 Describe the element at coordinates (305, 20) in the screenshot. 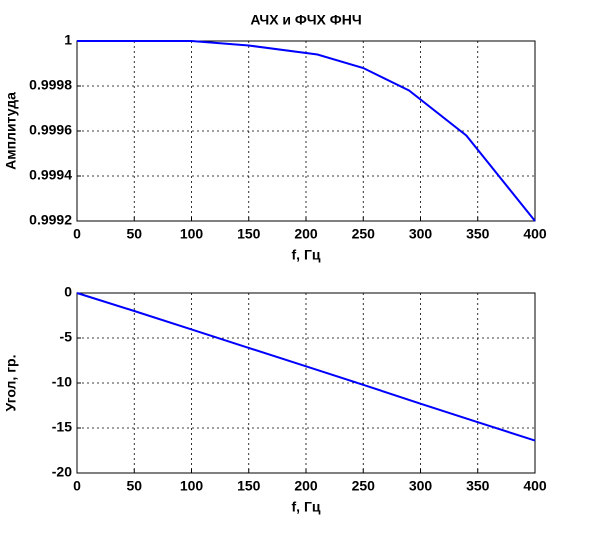

I see `chart-title: АЧХ и ФЧХ ФНЧ` at that location.